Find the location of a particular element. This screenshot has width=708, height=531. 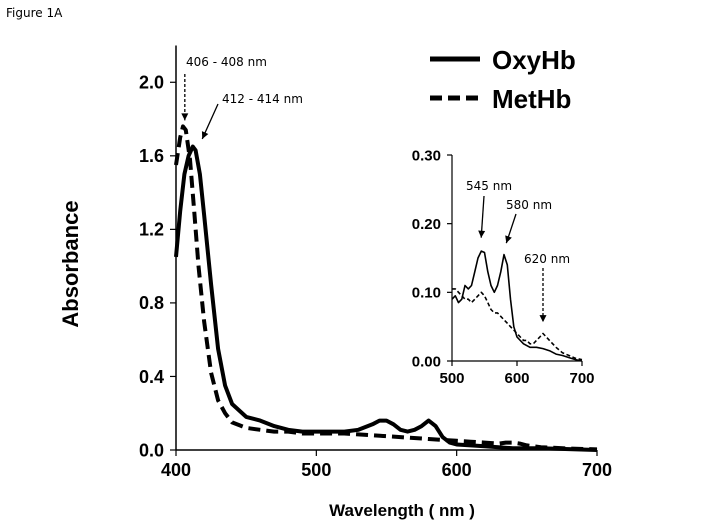

annotation-545: 545 nm is located at coordinates (489, 186).